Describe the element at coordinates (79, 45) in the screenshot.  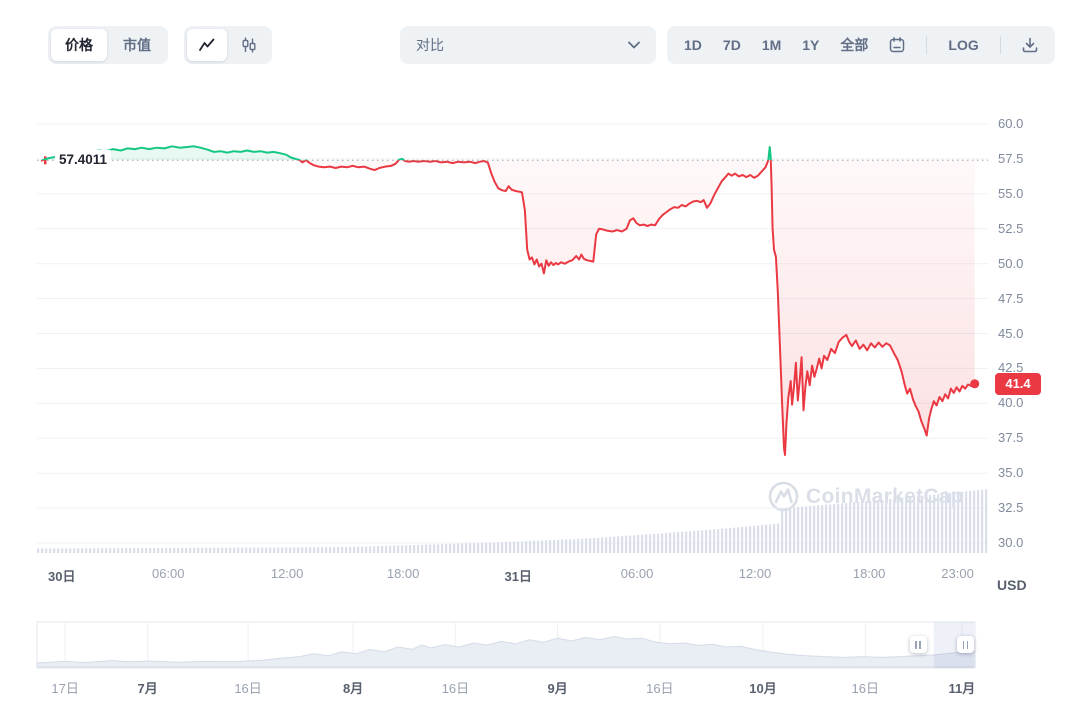
I see `tab-price: 价格` at that location.